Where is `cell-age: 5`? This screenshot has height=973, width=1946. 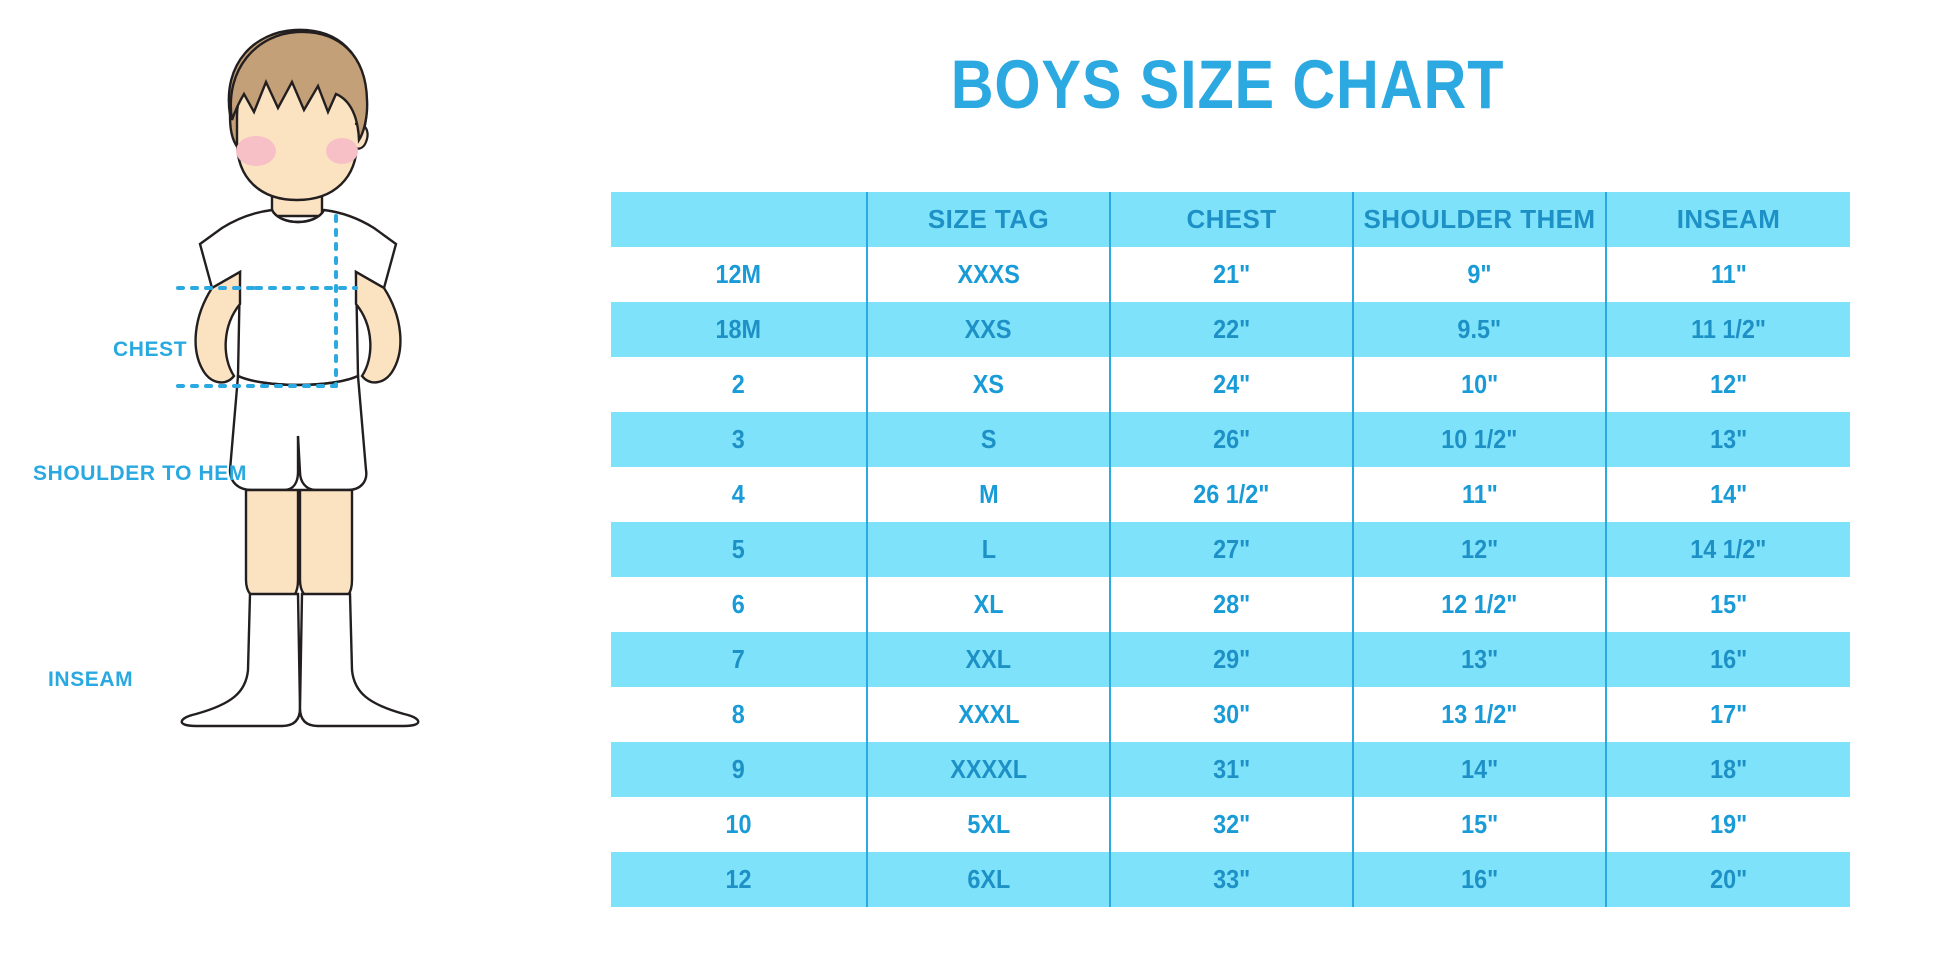
cell-age: 5 is located at coordinates (739, 549).